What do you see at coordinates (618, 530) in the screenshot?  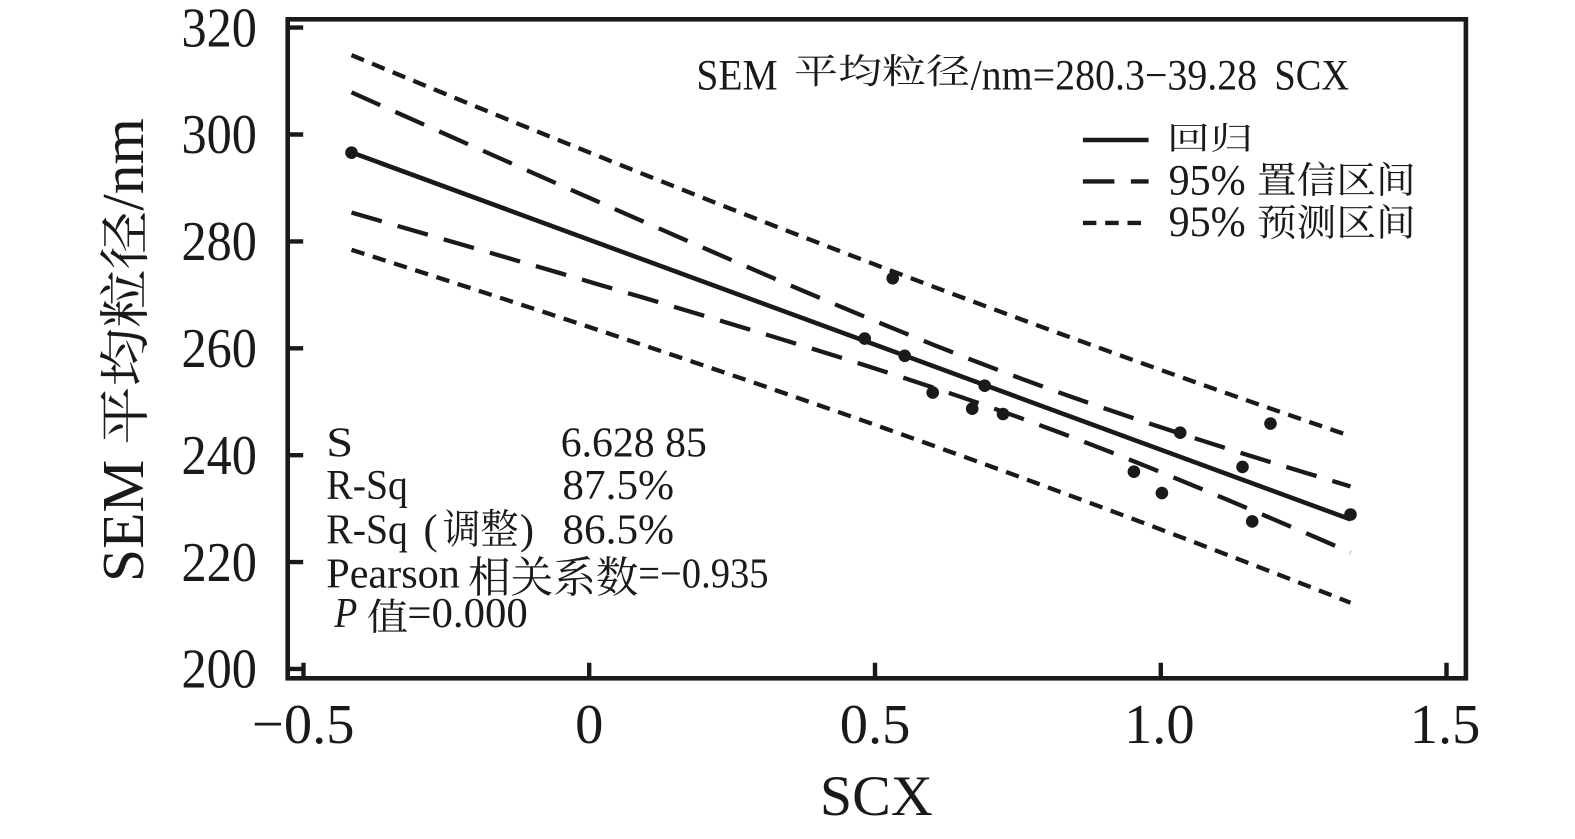 I see `svg-text: 86.5%` at bounding box center [618, 530].